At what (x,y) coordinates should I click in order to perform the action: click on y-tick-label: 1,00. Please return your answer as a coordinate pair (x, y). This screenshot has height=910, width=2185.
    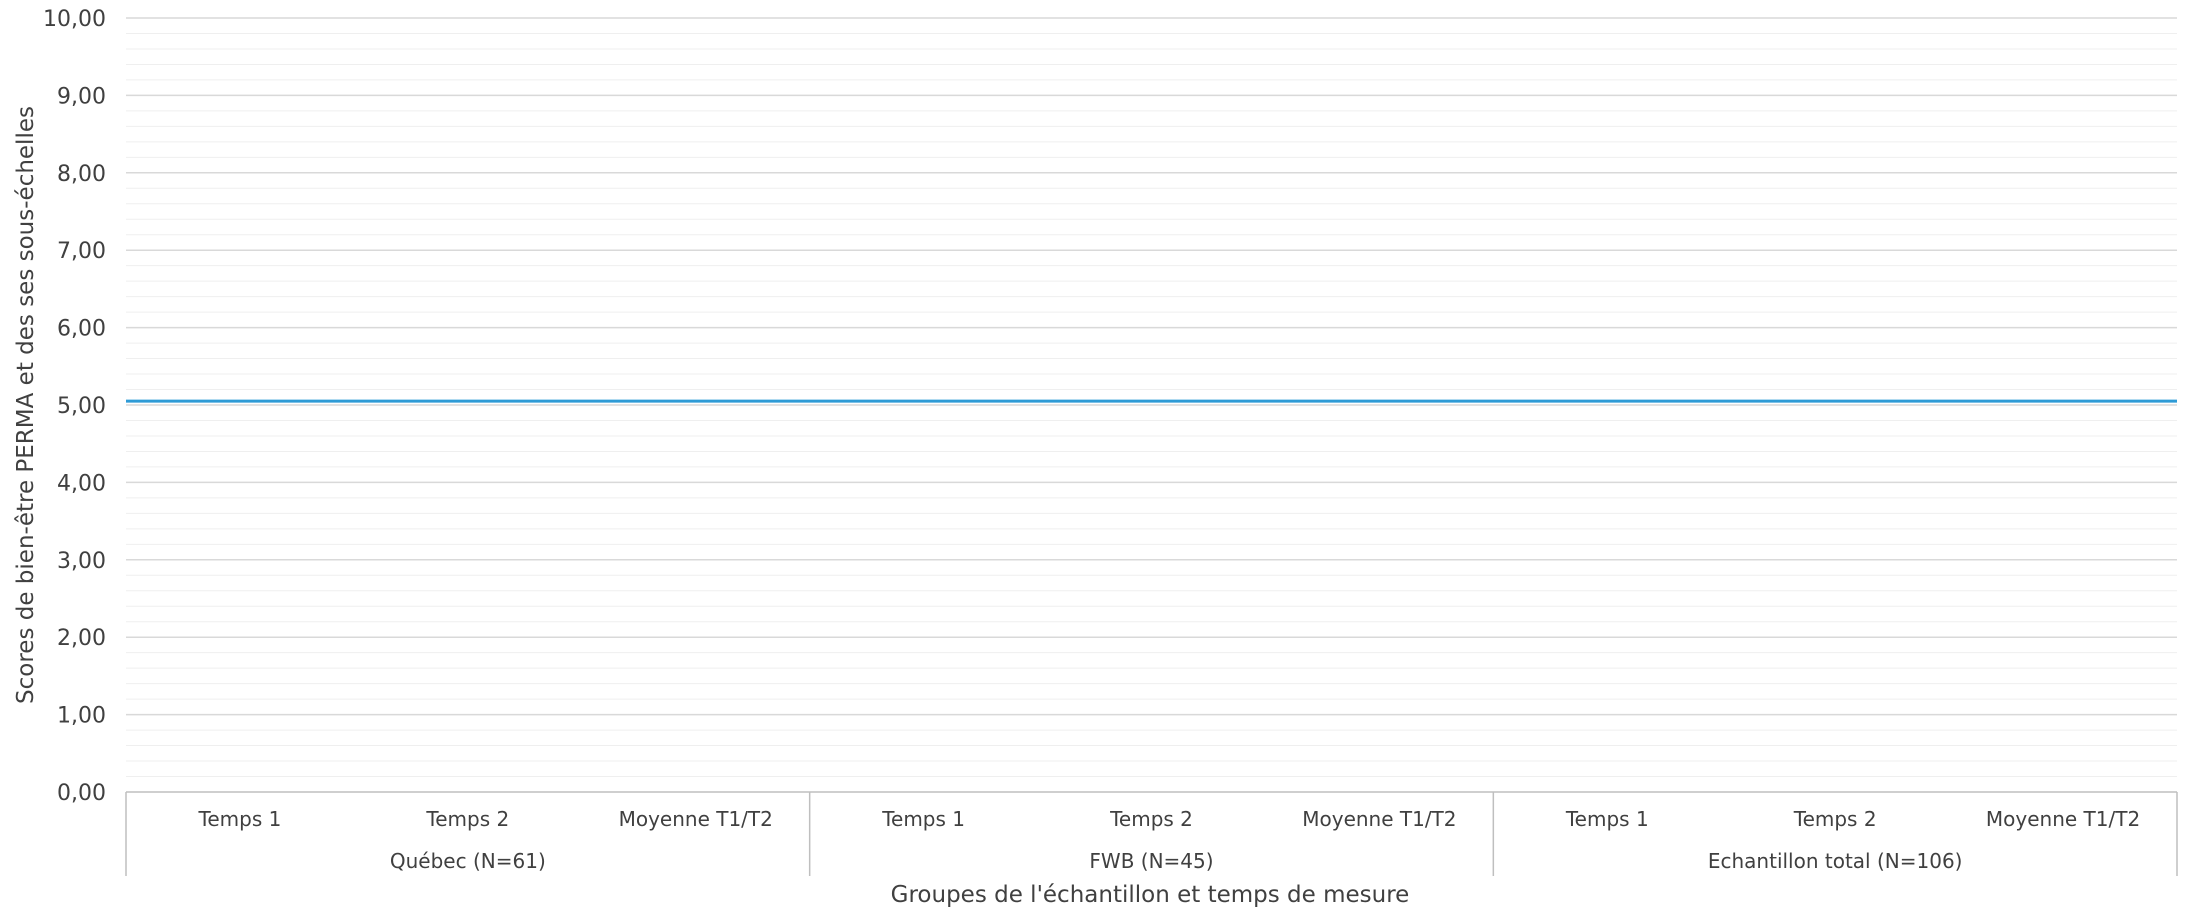
    Looking at the image, I should click on (81, 716).